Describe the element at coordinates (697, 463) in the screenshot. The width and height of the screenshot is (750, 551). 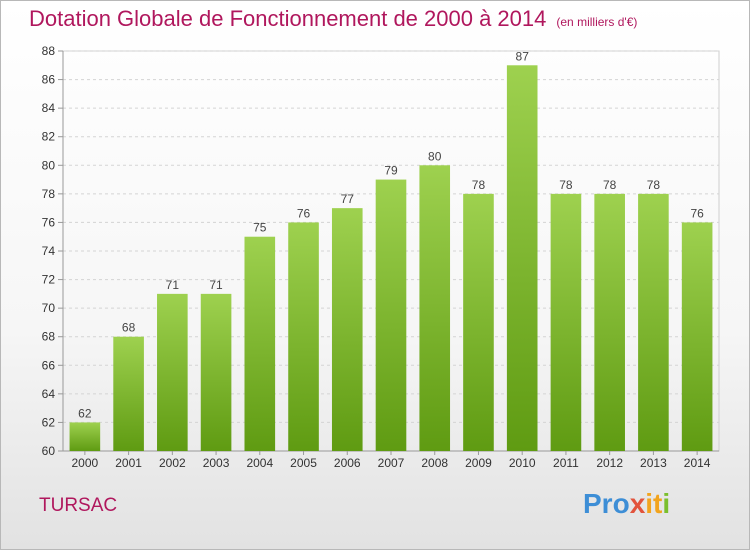
I see `x-tick-label-2014: 2014` at that location.